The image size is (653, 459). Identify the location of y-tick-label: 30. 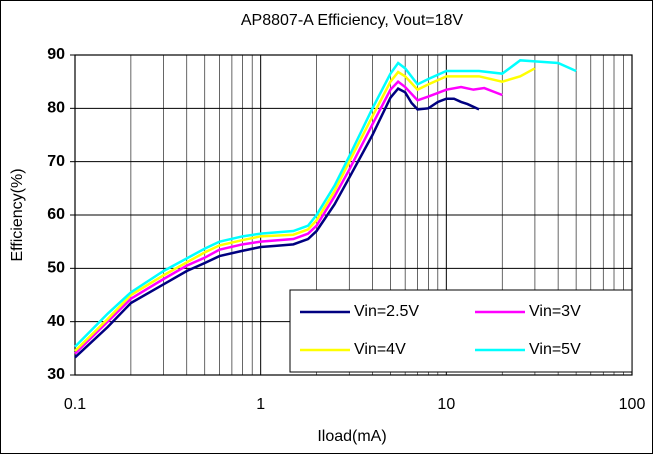
(56, 374).